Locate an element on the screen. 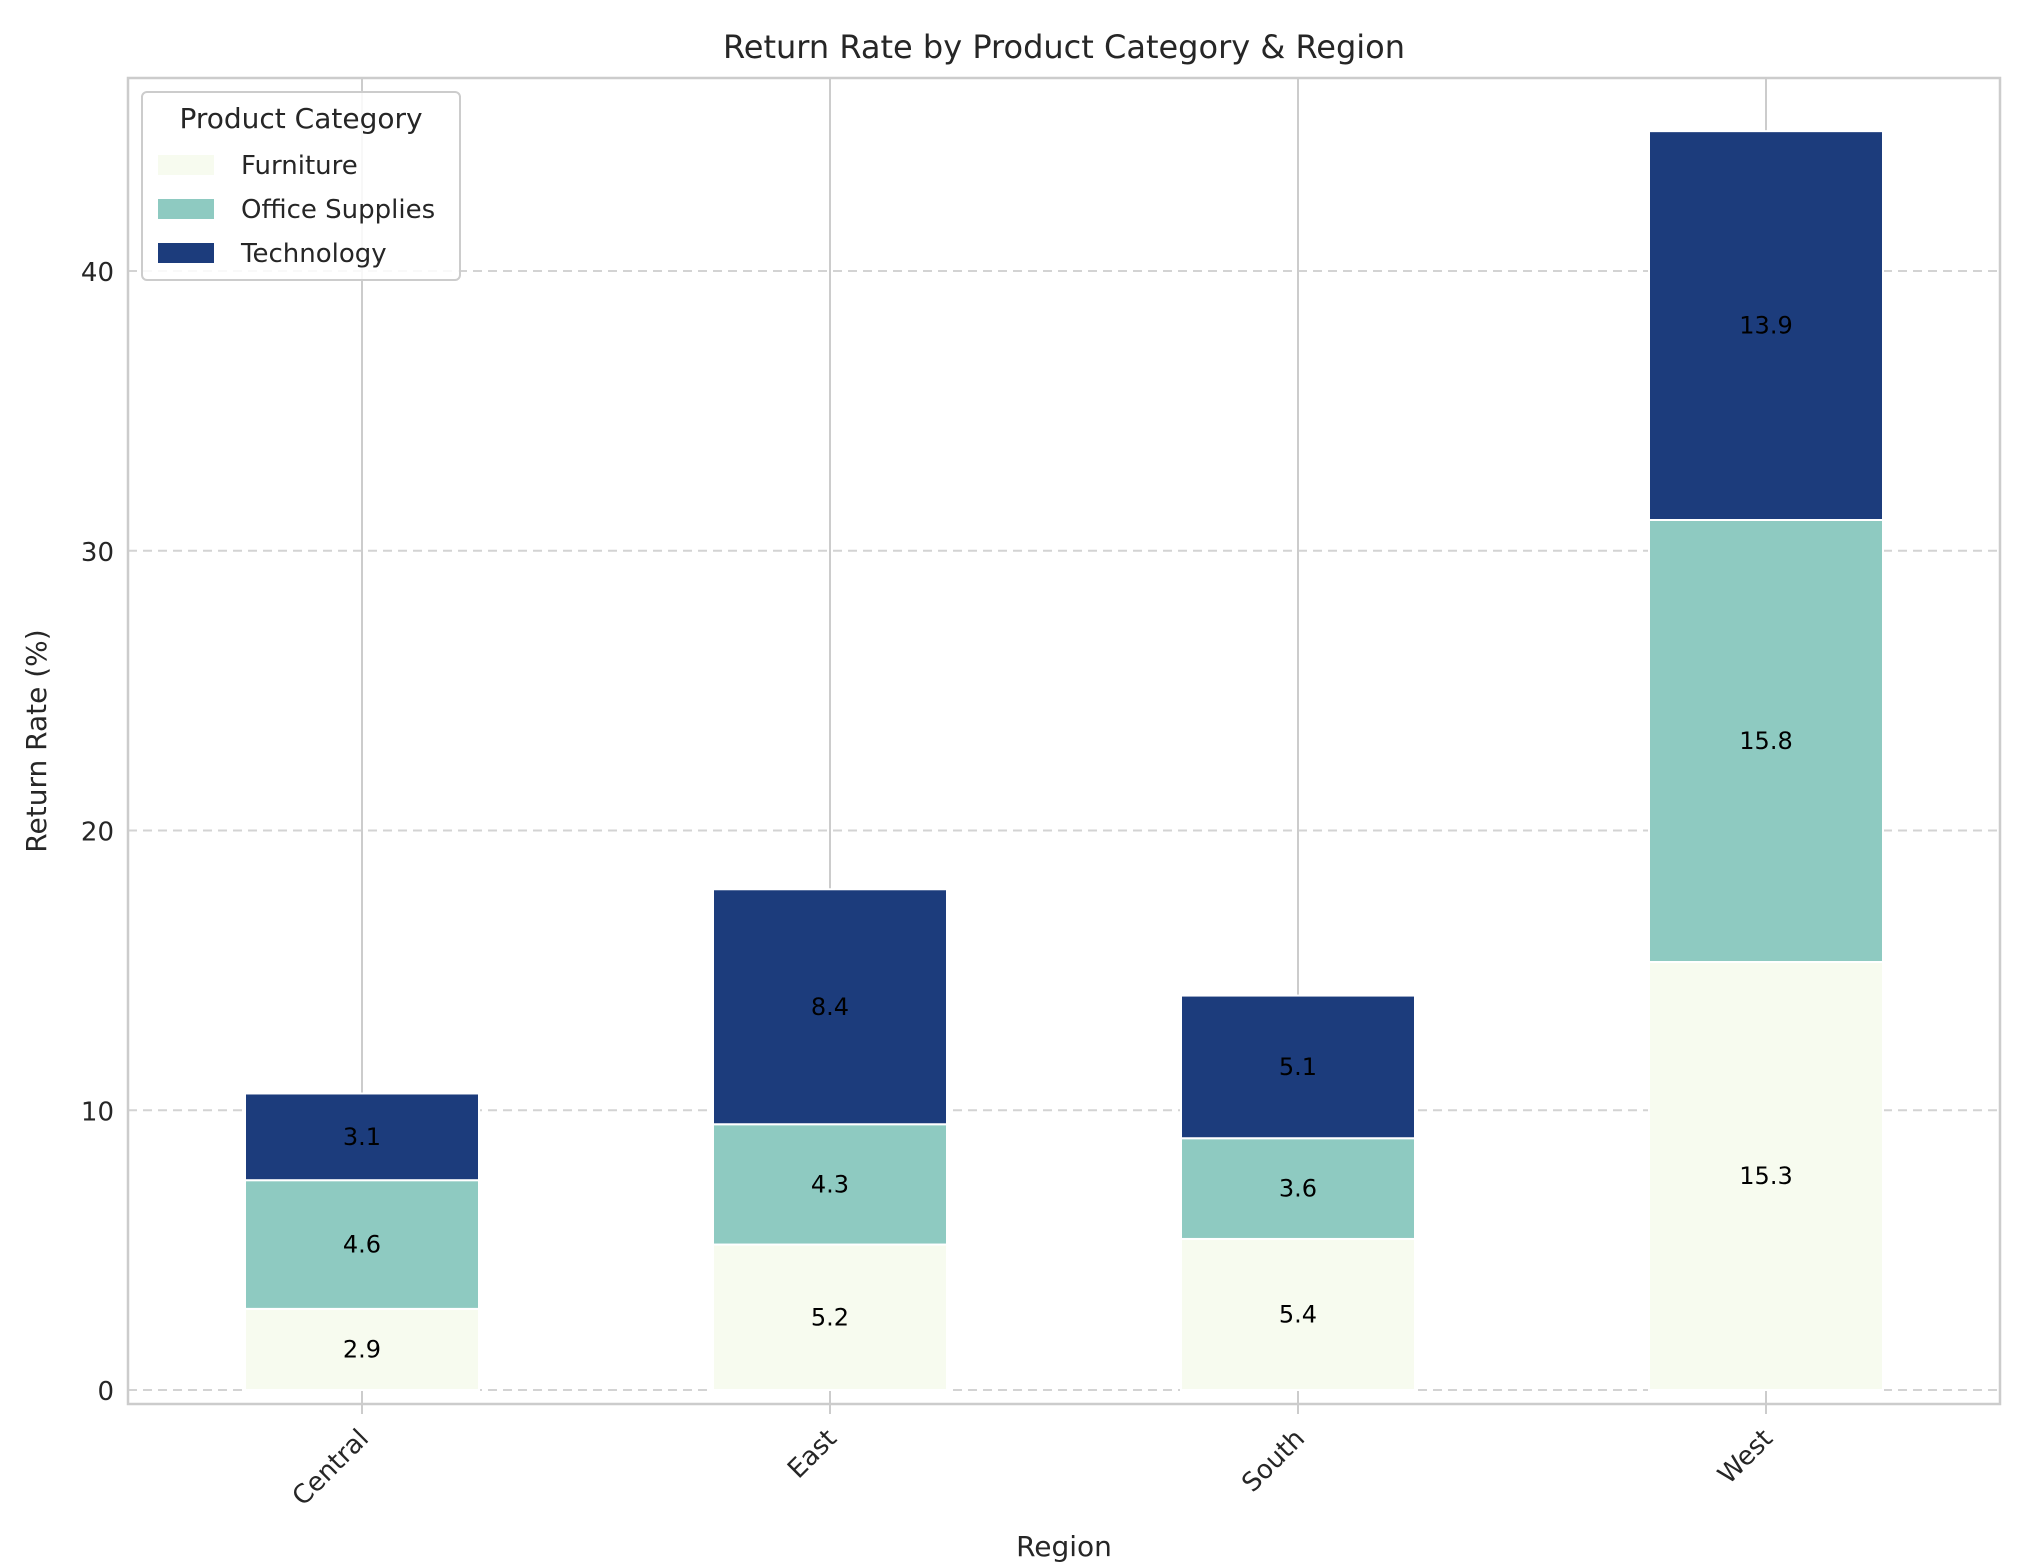 Image resolution: width=2028 pixels, height=1564 pixels. bar-furniture-west is located at coordinates (1766, 1176).